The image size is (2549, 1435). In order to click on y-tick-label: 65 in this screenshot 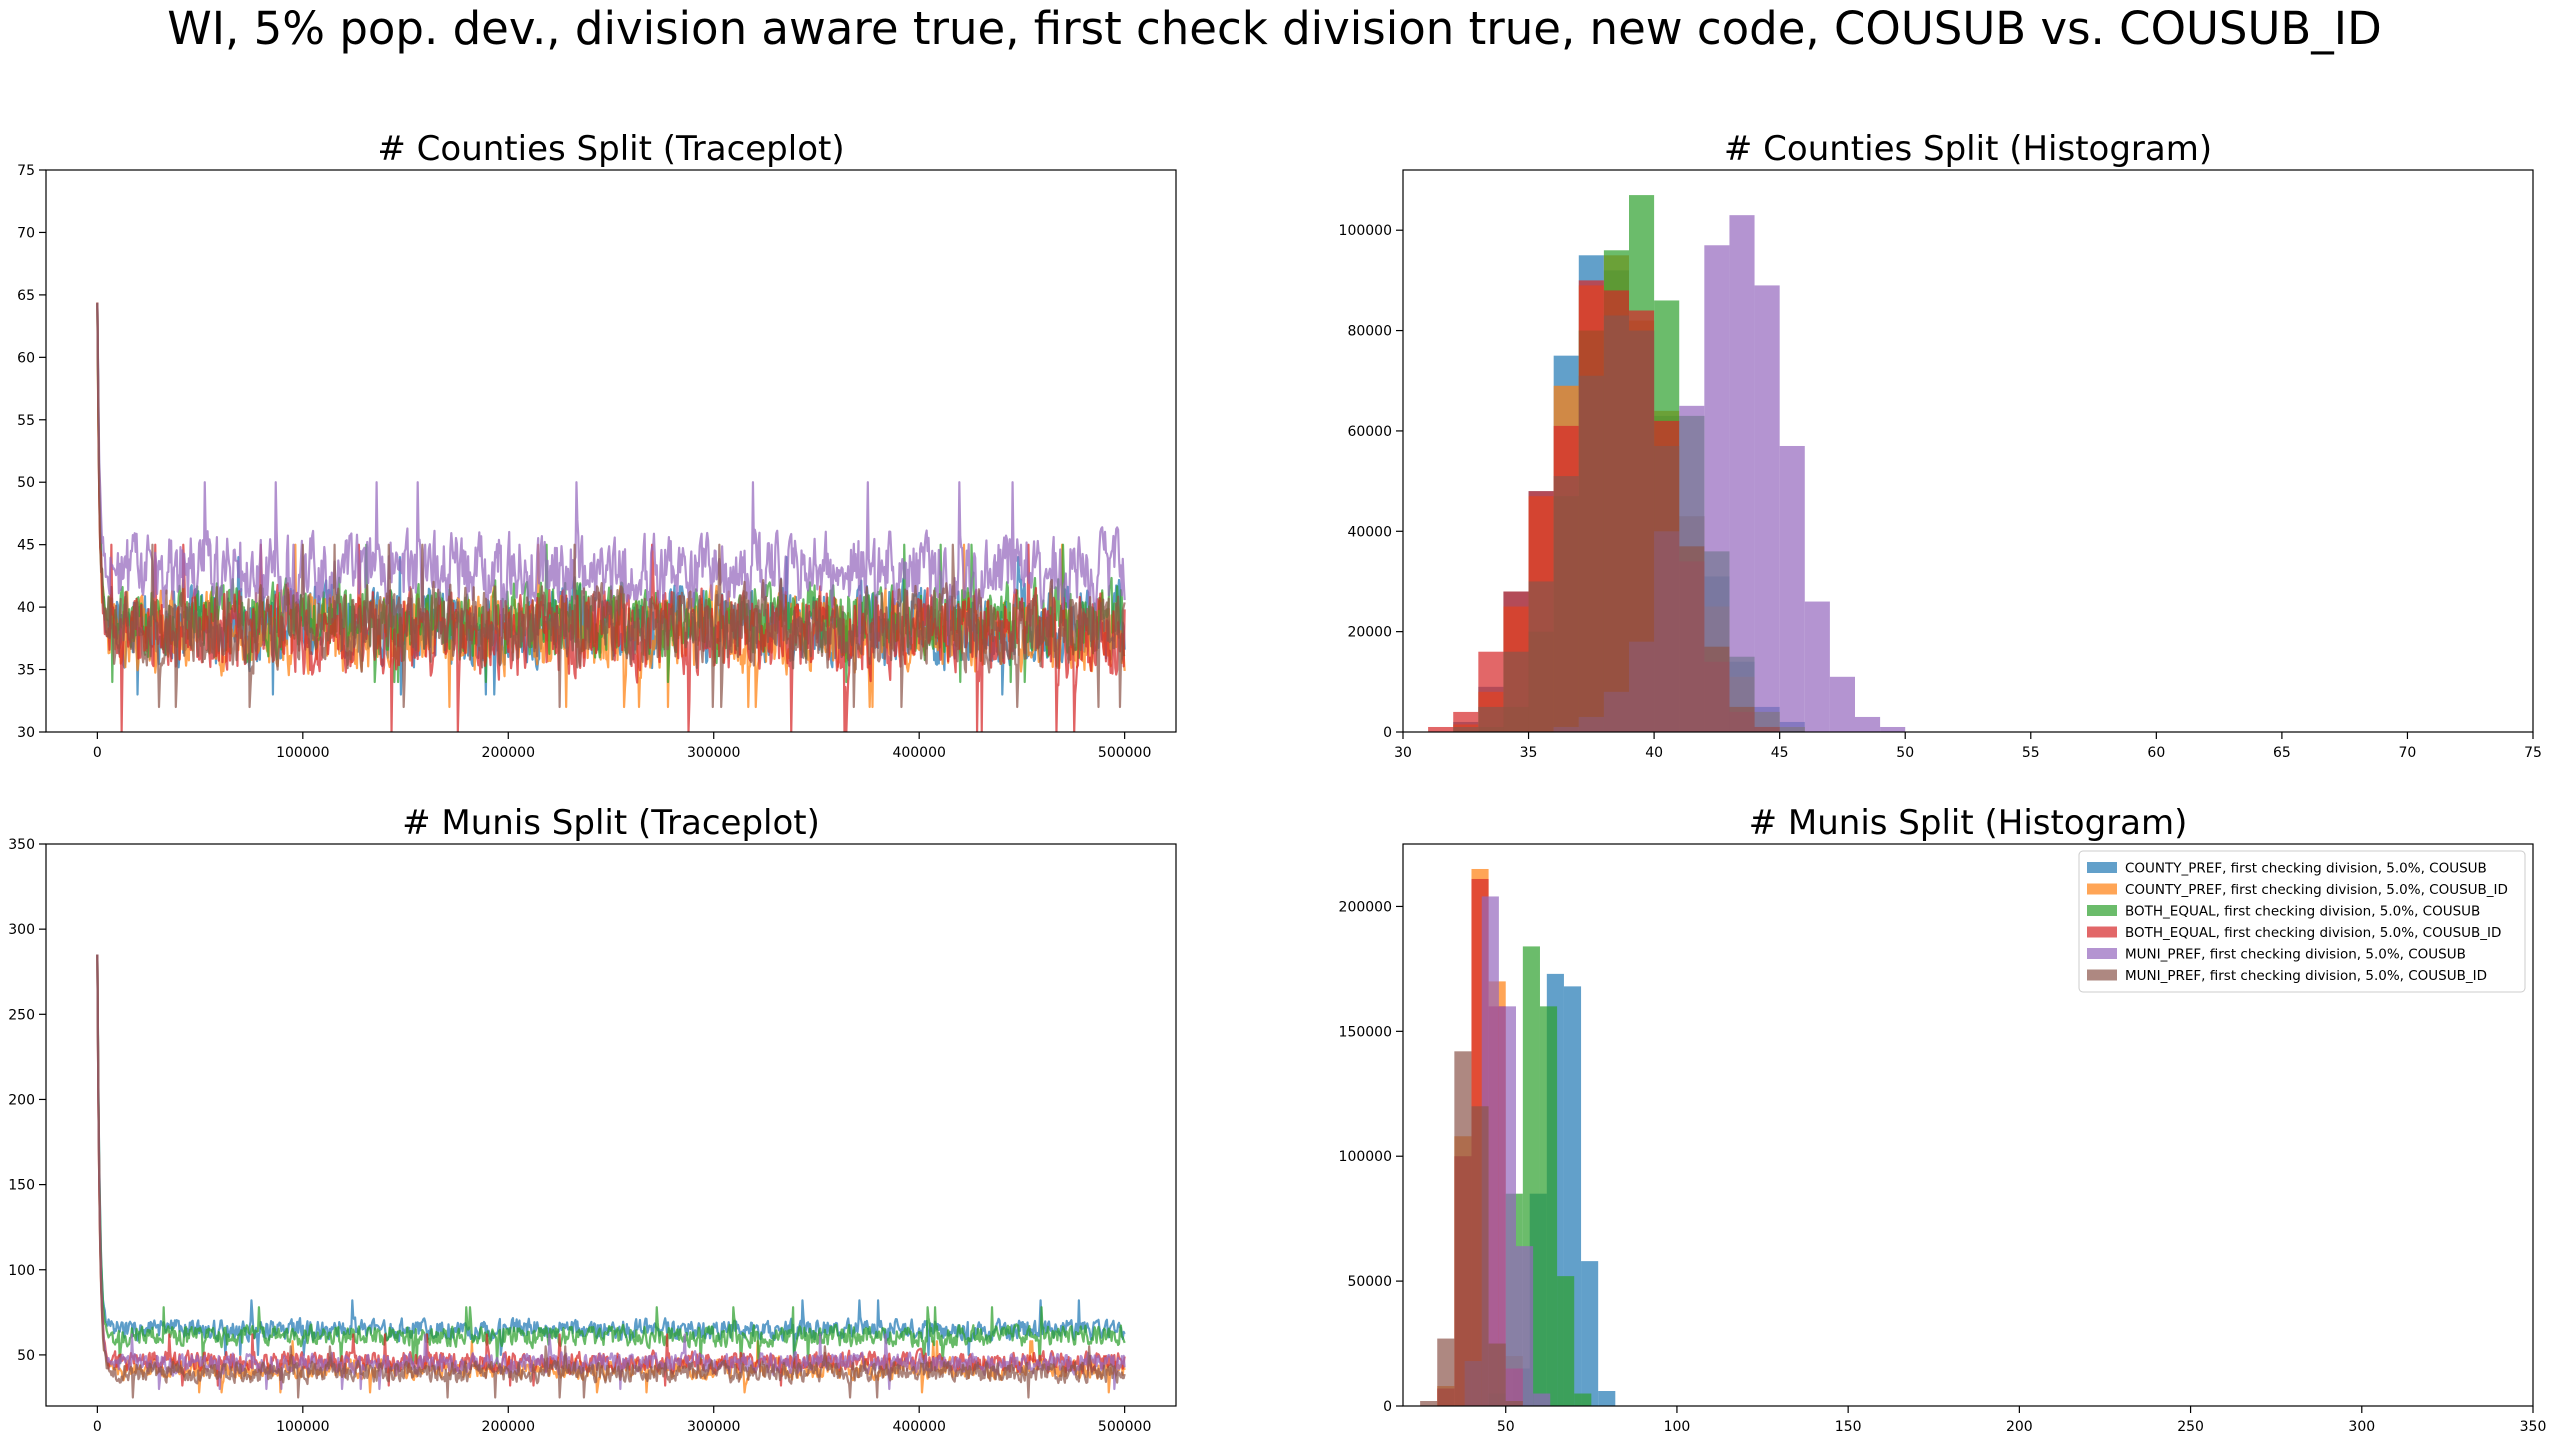, I will do `click(26, 296)`.